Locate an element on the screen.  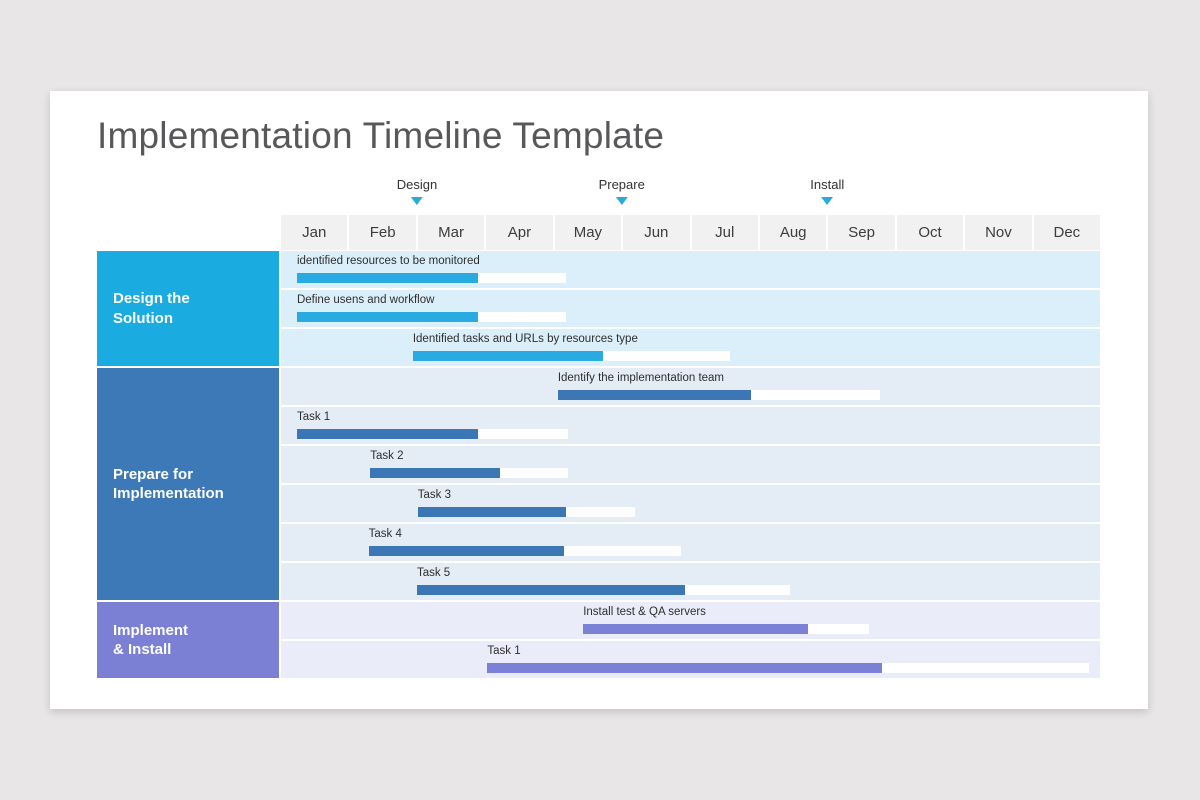
gantt-task-row: Define usens and workflow is located at coordinates (690, 308).